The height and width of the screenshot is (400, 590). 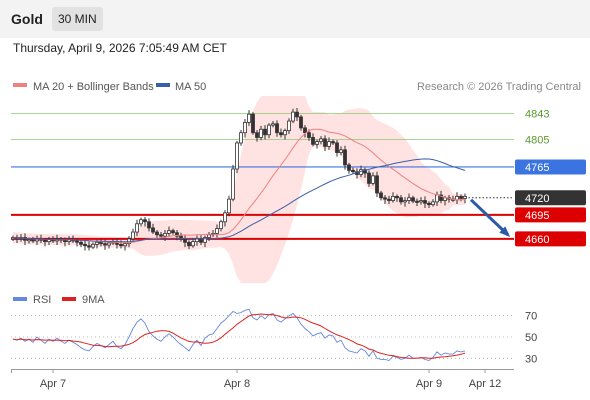 What do you see at coordinates (490, 217) in the screenshot?
I see `forecast-arrow` at bounding box center [490, 217].